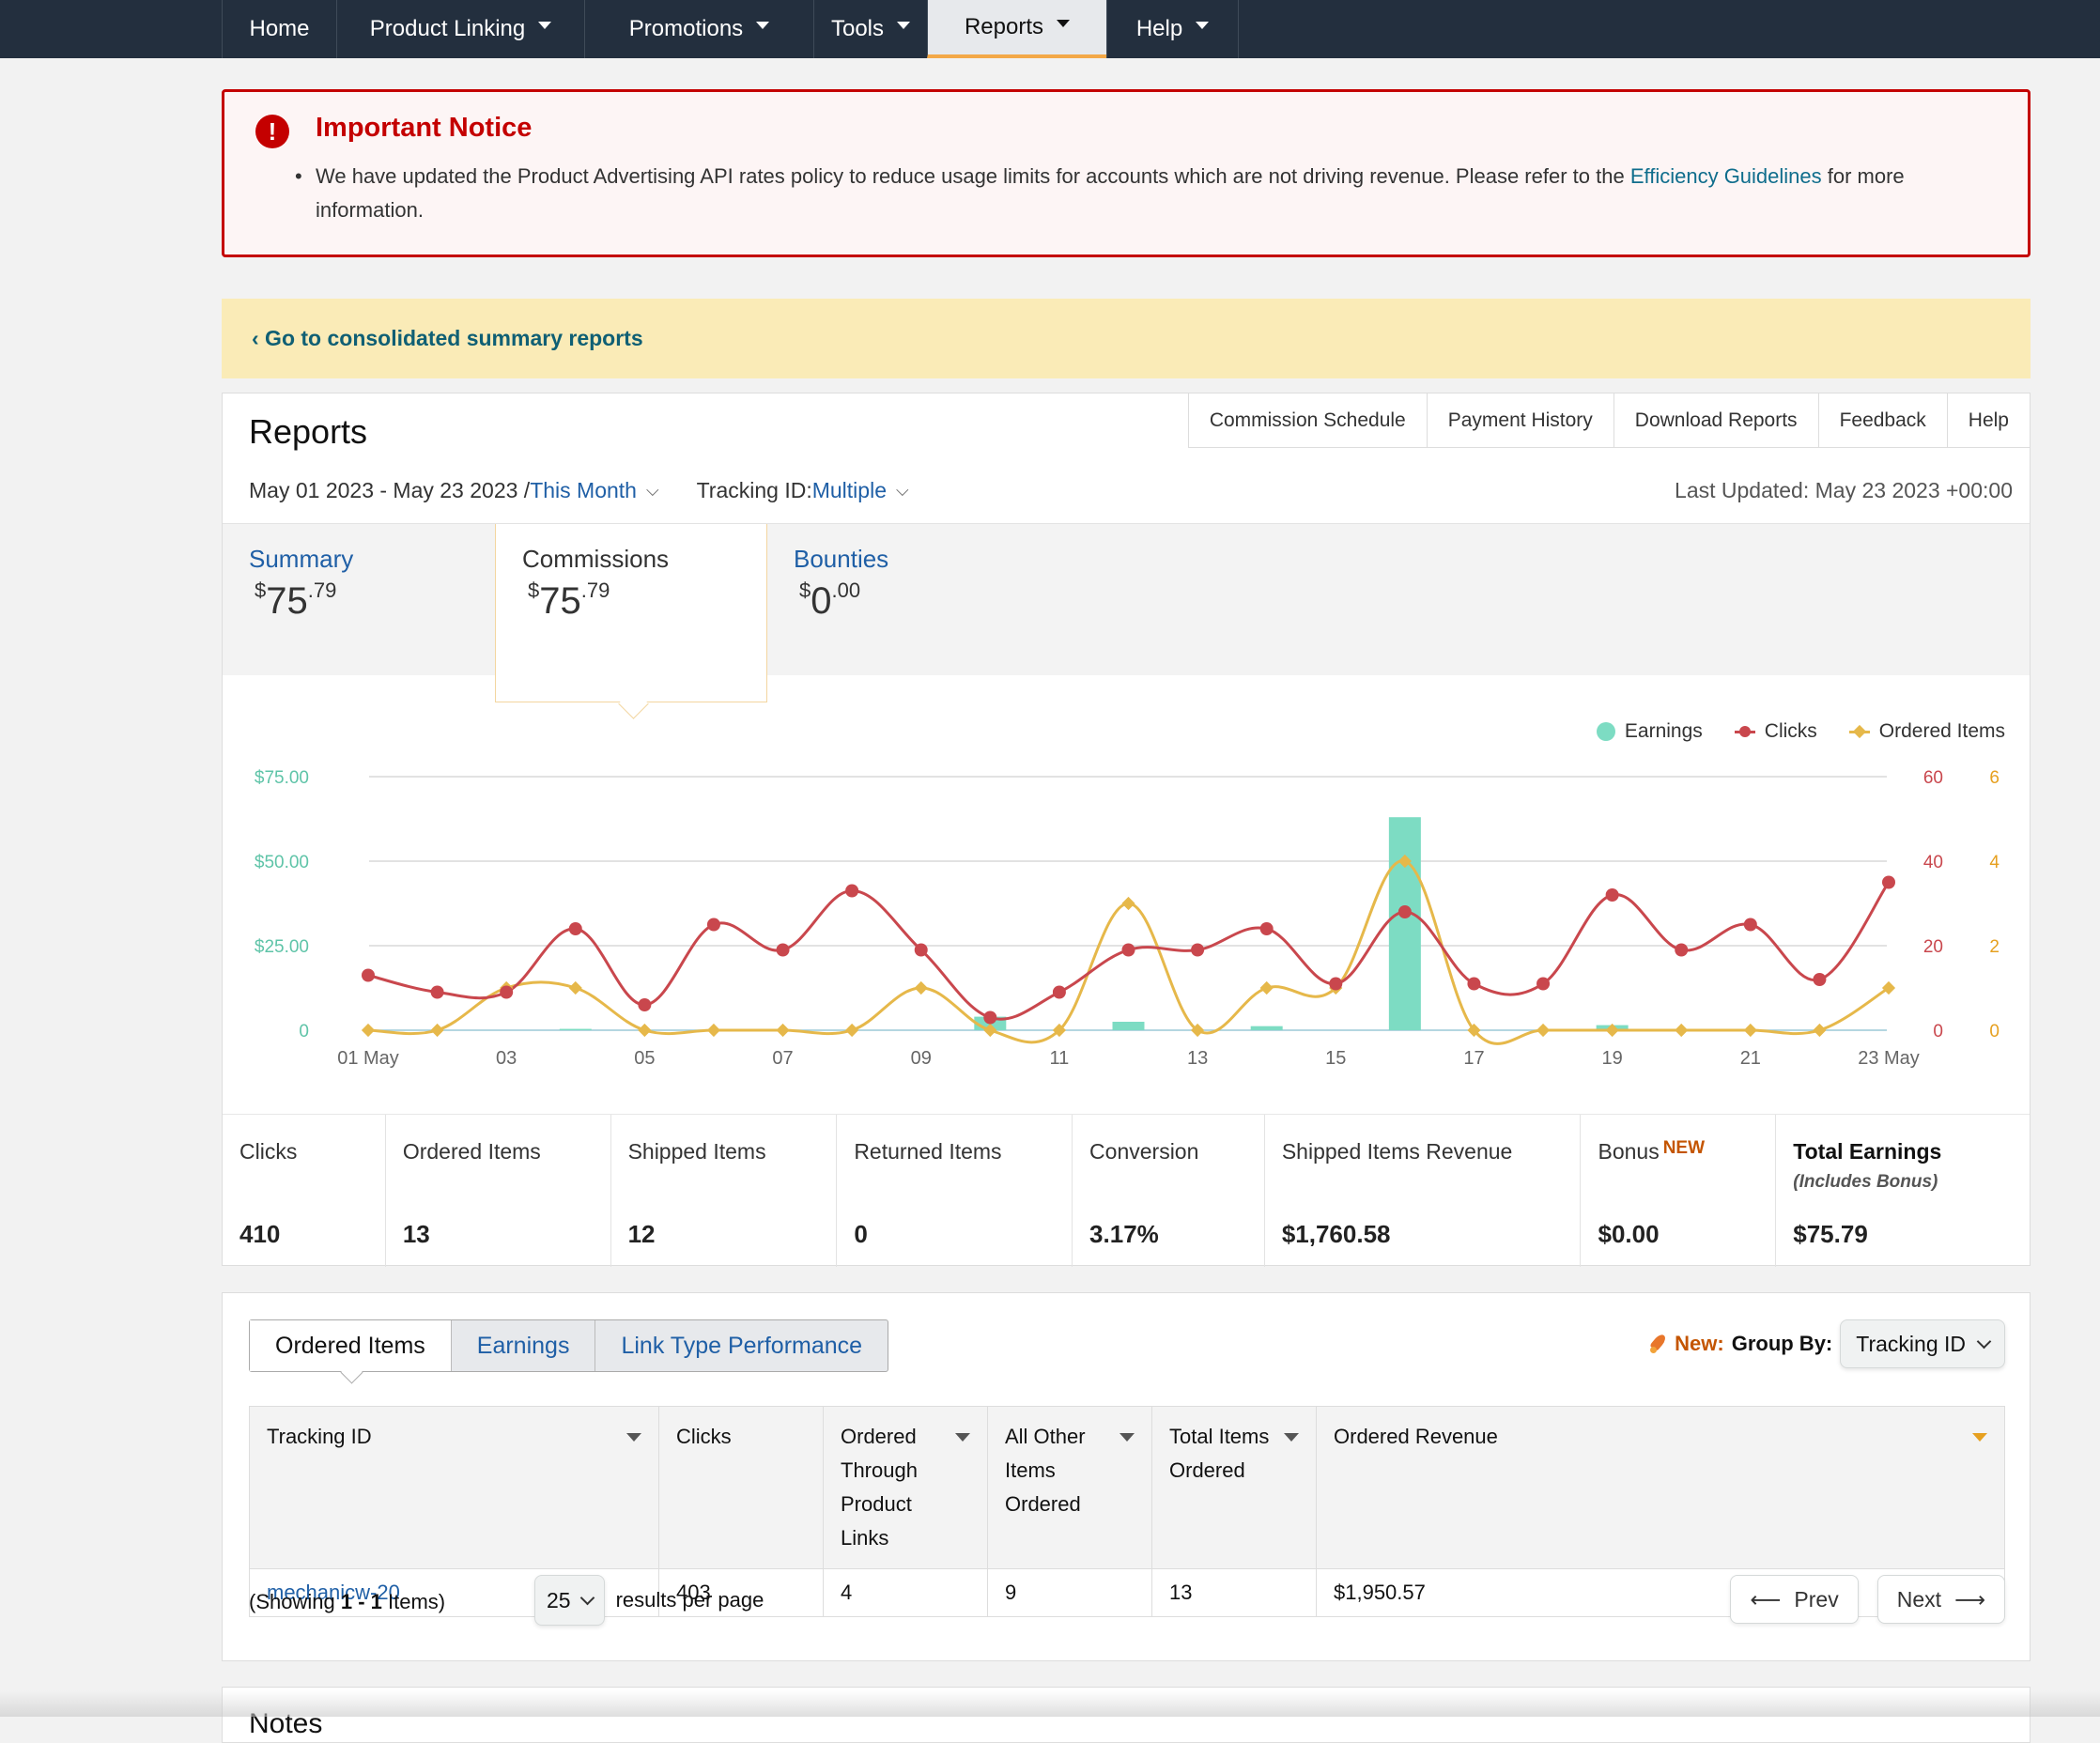  What do you see at coordinates (454, 1487) in the screenshot?
I see `column-header: Tracking ID` at bounding box center [454, 1487].